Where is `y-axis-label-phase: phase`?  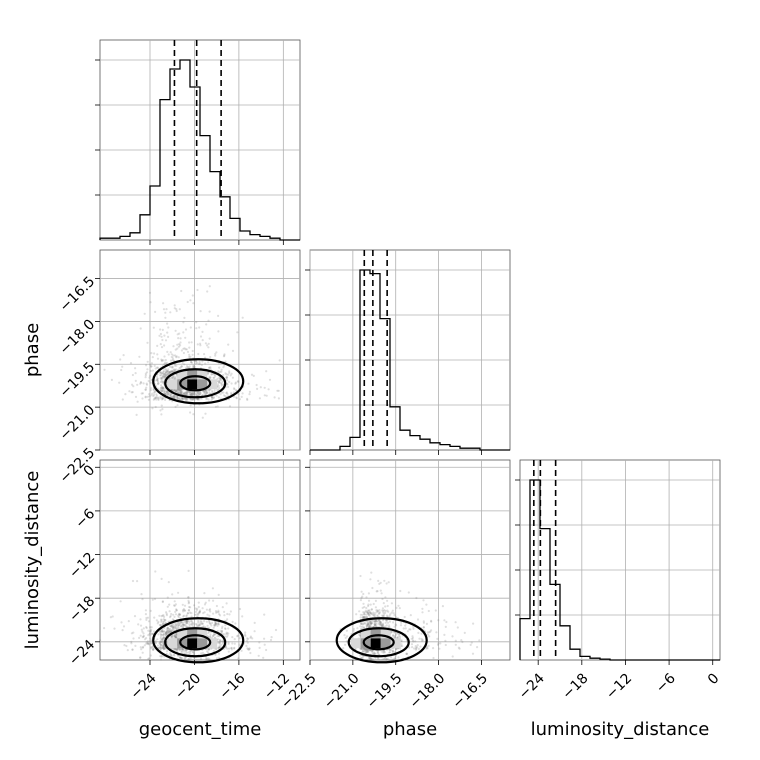 y-axis-label-phase: phase is located at coordinates (32, 350).